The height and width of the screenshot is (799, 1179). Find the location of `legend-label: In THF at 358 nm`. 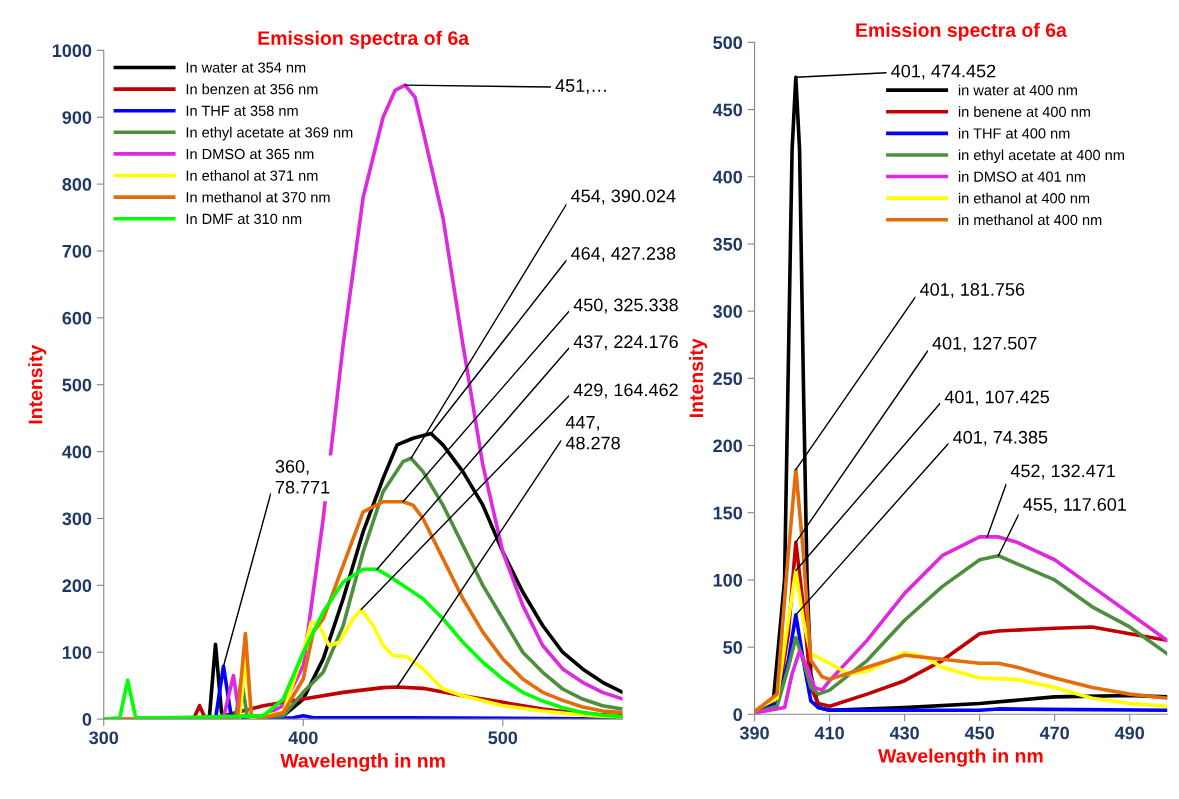

legend-label: In THF at 358 nm is located at coordinates (242, 110).